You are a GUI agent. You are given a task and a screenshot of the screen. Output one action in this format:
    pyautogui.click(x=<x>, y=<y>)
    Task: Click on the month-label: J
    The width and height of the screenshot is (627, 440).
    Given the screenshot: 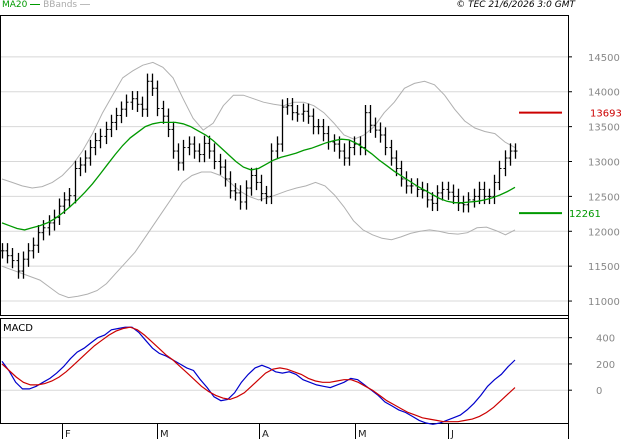 What is the action you would take?
    pyautogui.click(x=452, y=434)
    